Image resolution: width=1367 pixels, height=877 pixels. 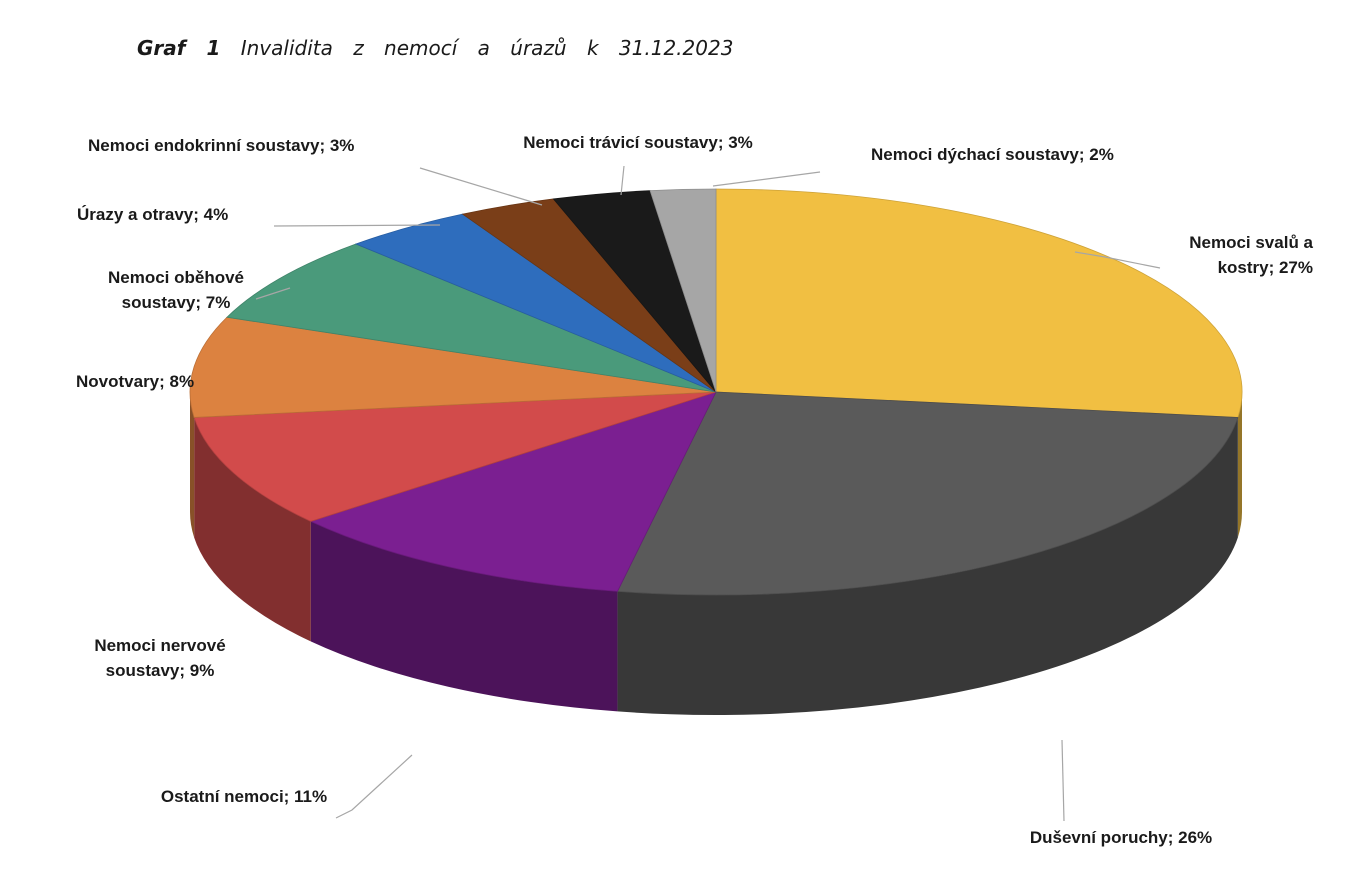 I want to click on slice-label-line: Ostatní nemoci; 11%, so click(x=244, y=796).